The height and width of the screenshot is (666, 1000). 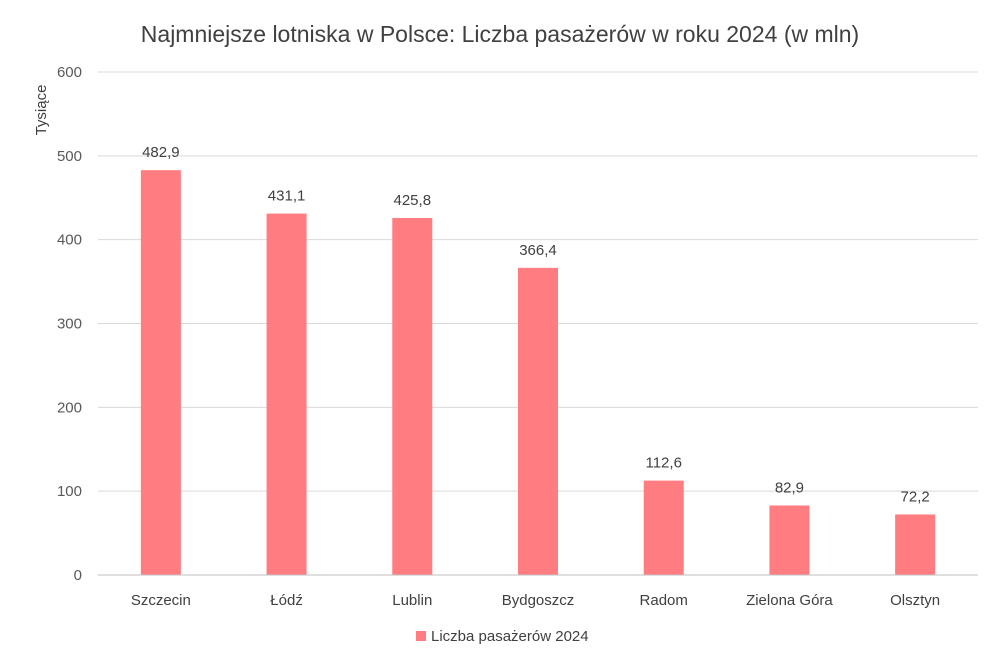 What do you see at coordinates (78, 575) in the screenshot?
I see `y-tick-label: 0` at bounding box center [78, 575].